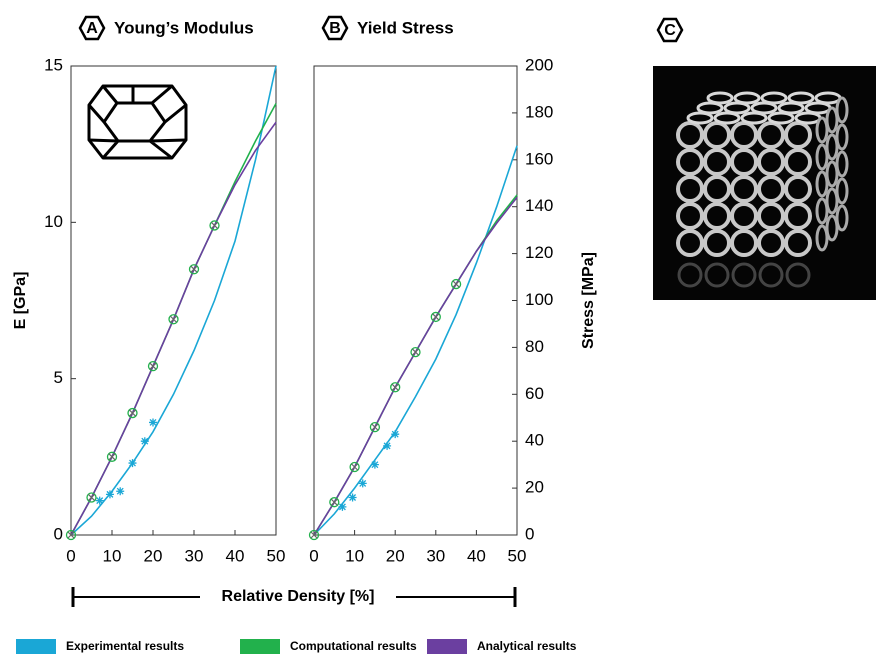 This screenshot has height=654, width=876. What do you see at coordinates (194, 555) in the screenshot?
I see `x-tick-label: 30` at bounding box center [194, 555].